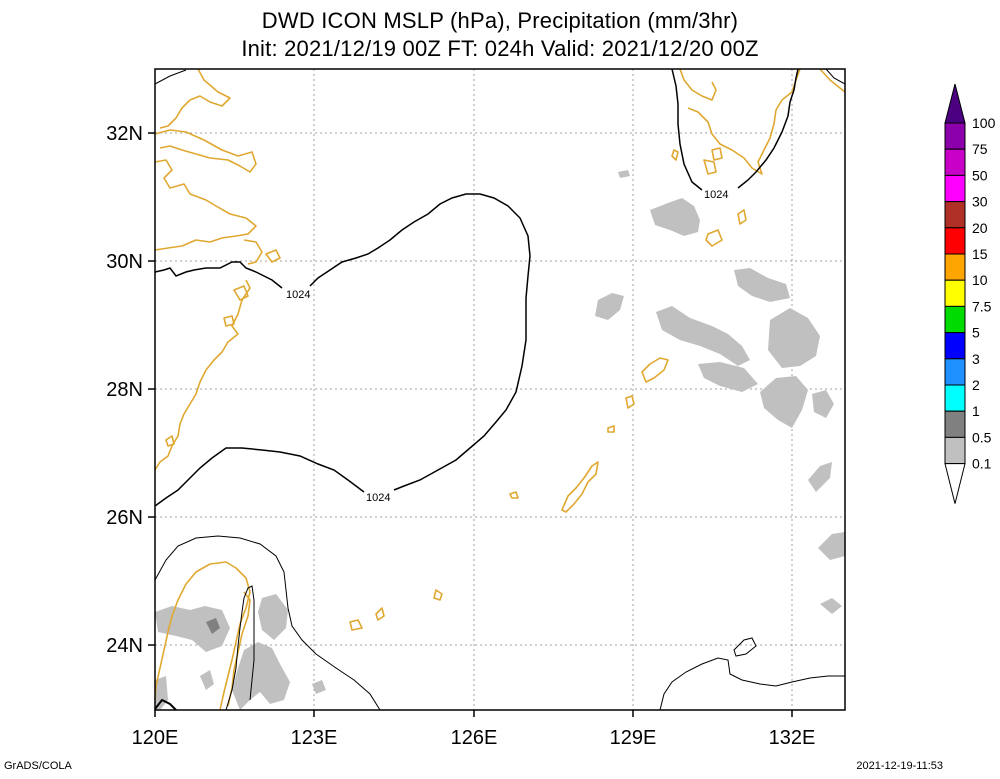 Image resolution: width=1000 pixels, height=779 pixels. I want to click on isobar-1024-kyushu-right, so click(768, 128).